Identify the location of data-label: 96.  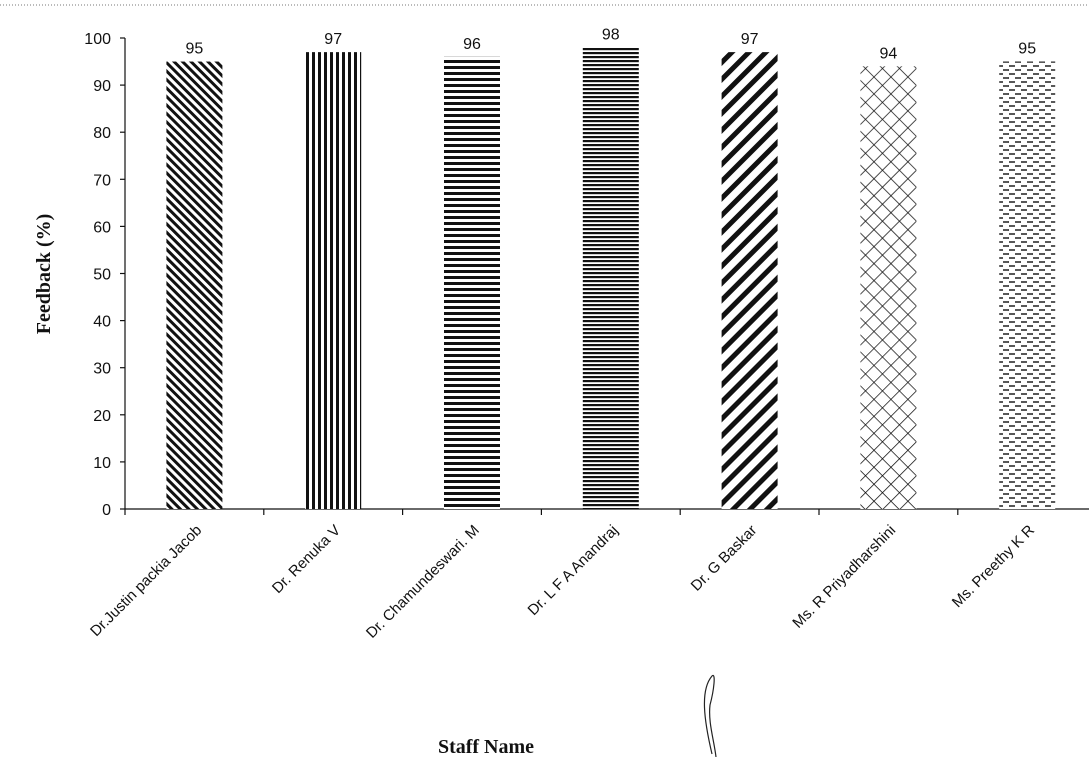
(472, 44).